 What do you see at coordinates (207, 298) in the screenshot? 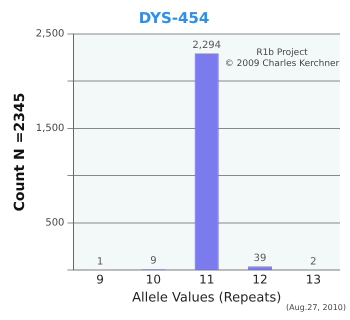
I see `x-axis-title: Allele Values (Repeats)` at bounding box center [207, 298].